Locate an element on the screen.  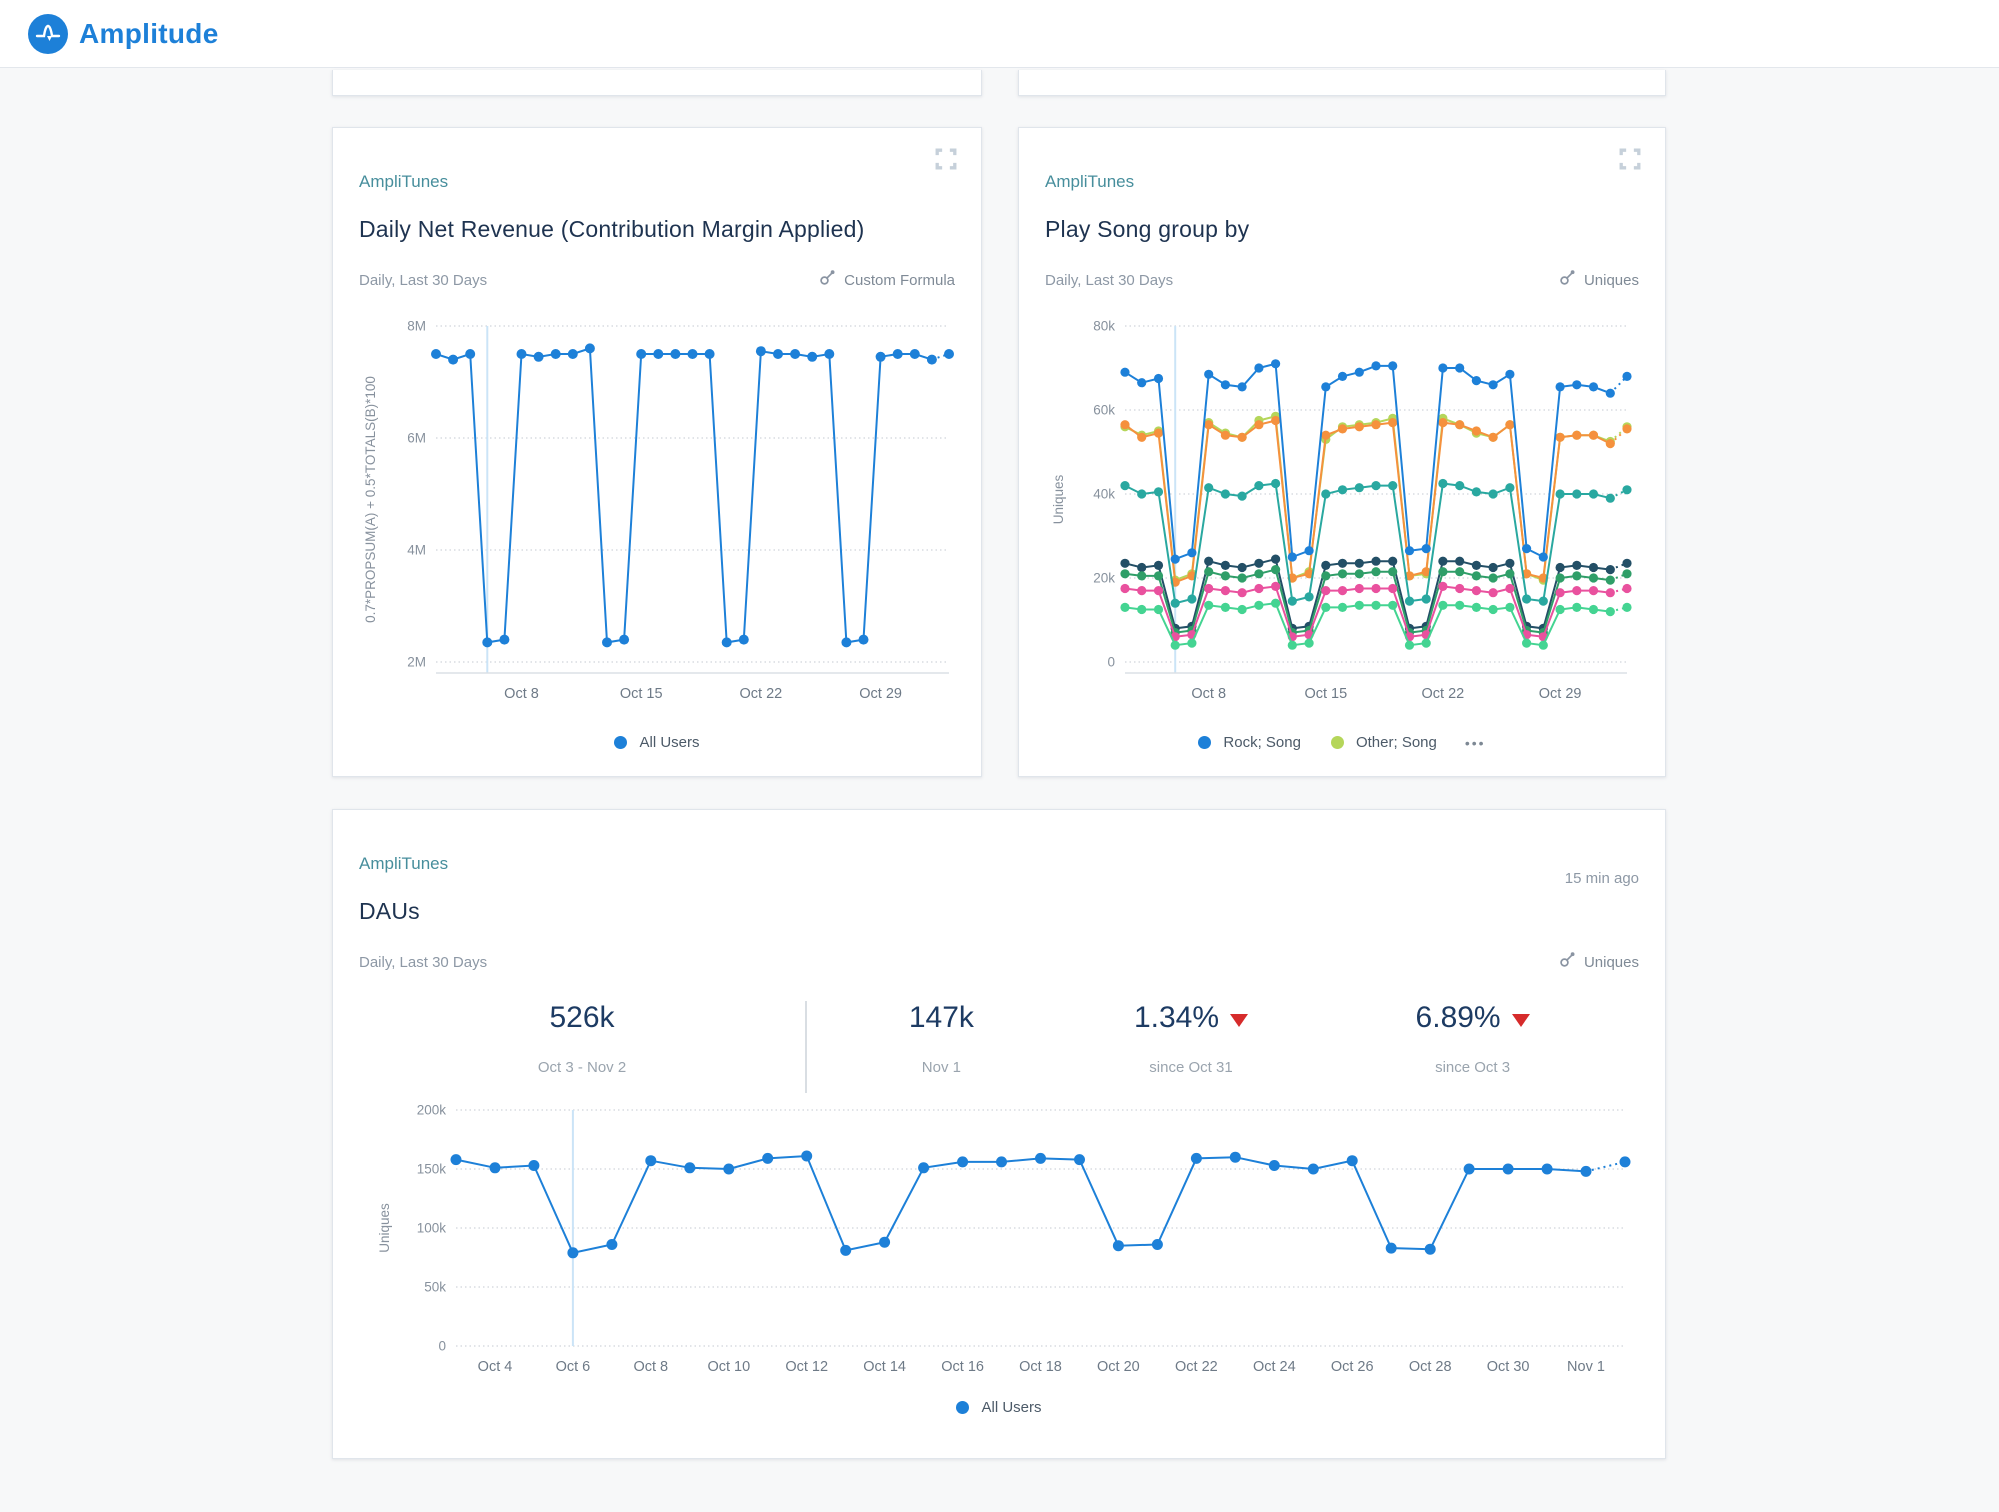
svg-text: Oct 14 is located at coordinates (884, 1367).